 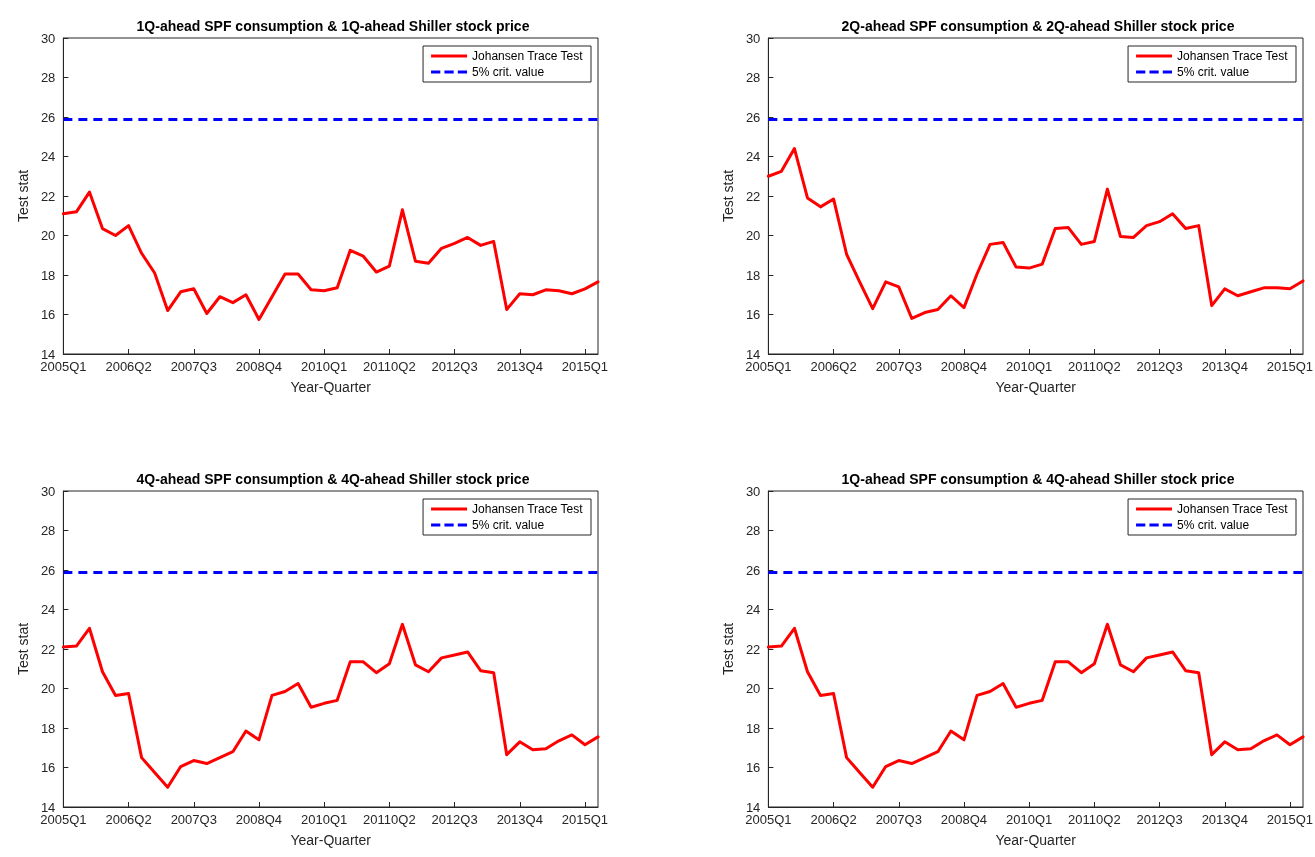 I want to click on chart-title: 1Q-ahead SPF consumption & 1Q-ahead Shiller stock price, so click(x=333, y=26).